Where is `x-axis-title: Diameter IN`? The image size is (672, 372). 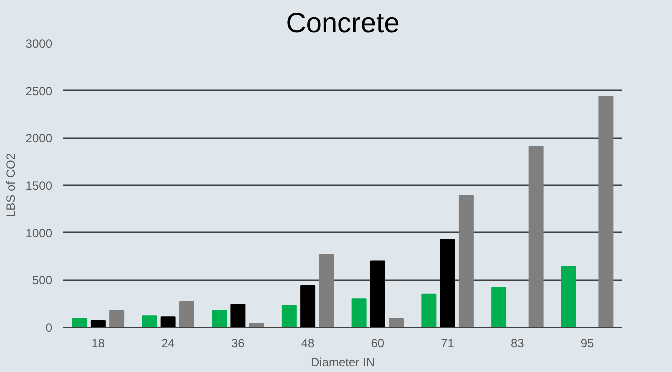
x-axis-title: Diameter IN is located at coordinates (343, 363).